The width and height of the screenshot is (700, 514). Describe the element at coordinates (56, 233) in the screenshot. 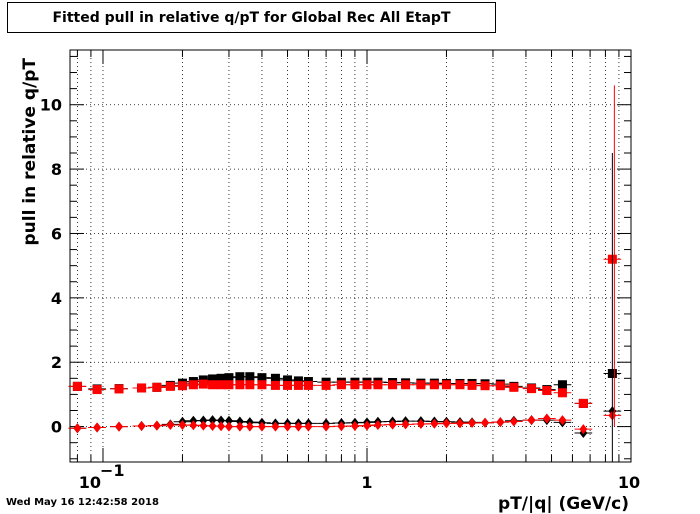

I see `y-tick-label: 6` at that location.